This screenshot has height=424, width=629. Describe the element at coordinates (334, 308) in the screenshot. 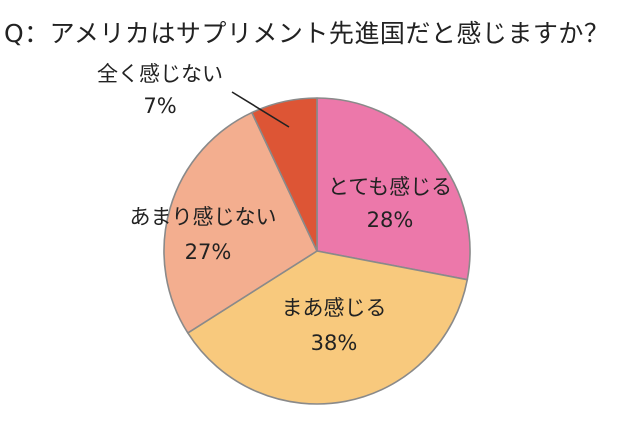

I see `slice-maa-label: まあ感じる` at that location.